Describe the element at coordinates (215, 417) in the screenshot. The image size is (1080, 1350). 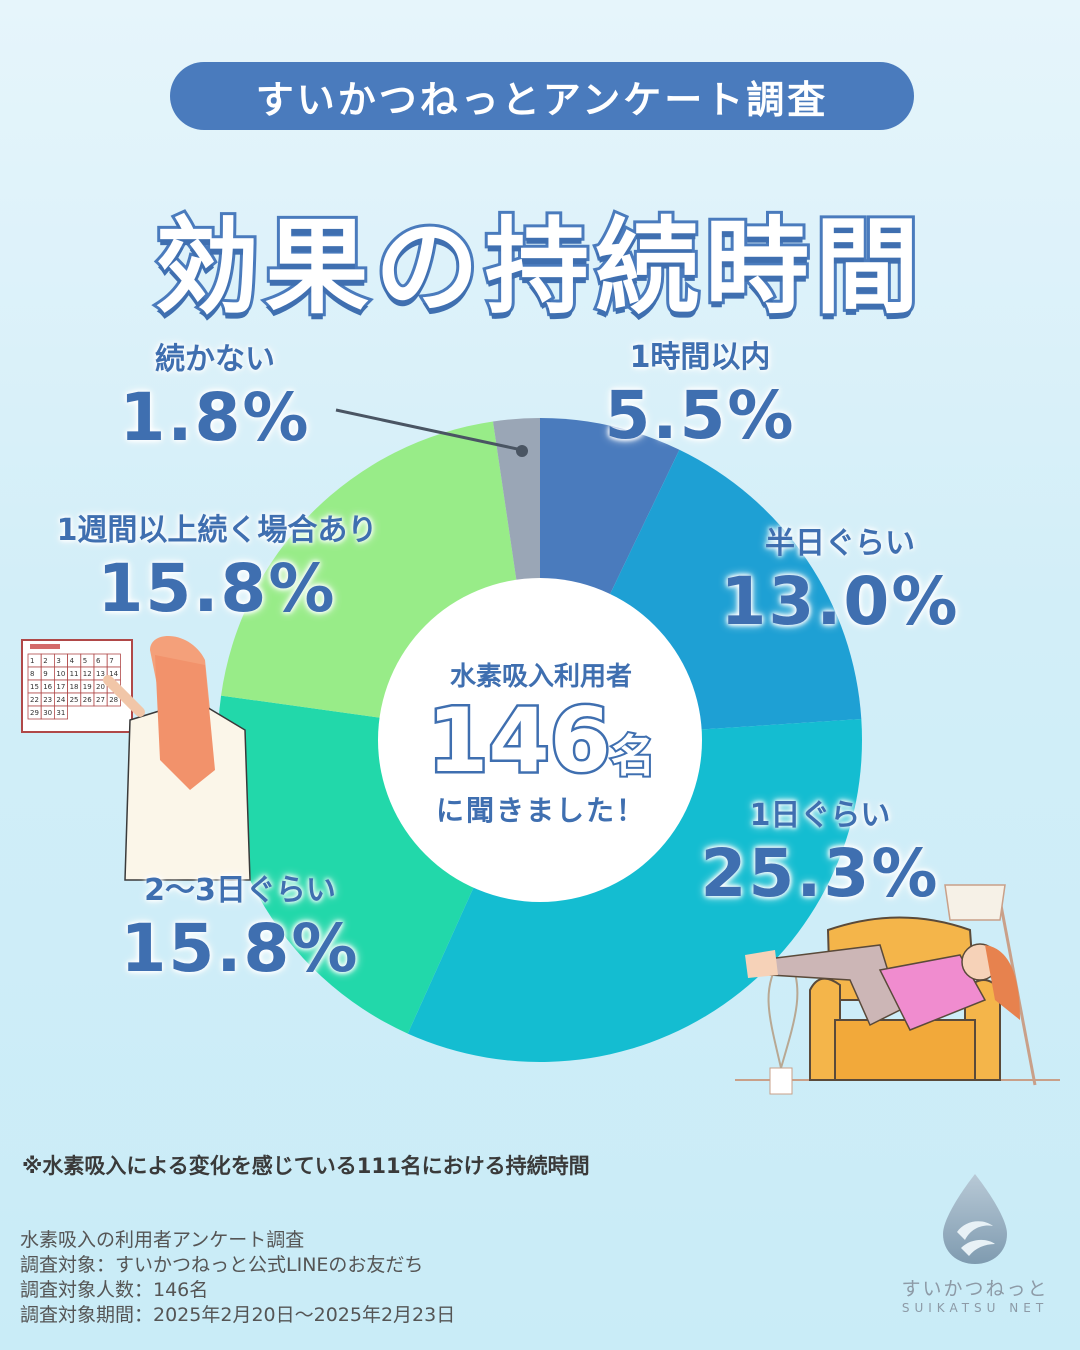
I see `label-no-effect-value: 1.8%` at that location.